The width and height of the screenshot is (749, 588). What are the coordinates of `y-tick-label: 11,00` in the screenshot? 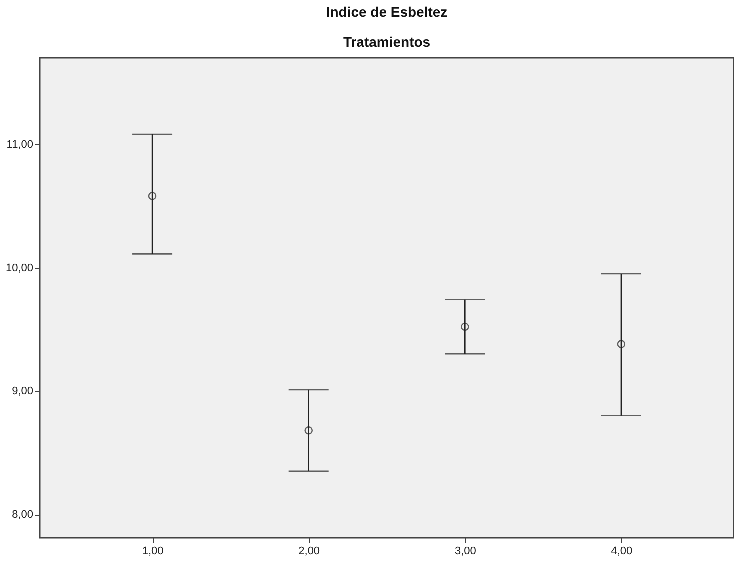 It's located at (20, 144).